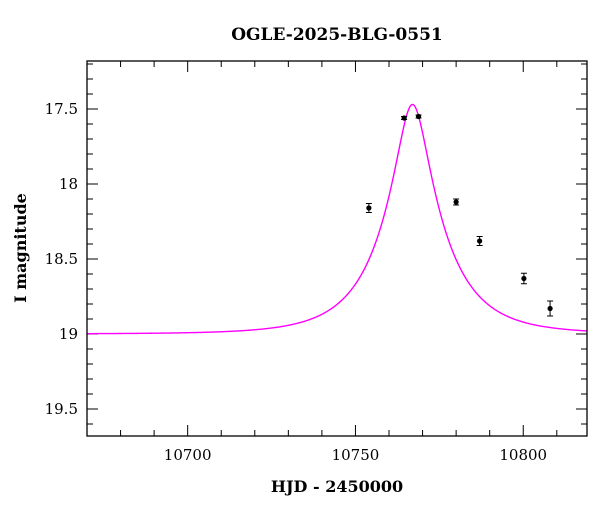  What do you see at coordinates (20, 248) in the screenshot?
I see `y-axis-label: I magnitude` at bounding box center [20, 248].